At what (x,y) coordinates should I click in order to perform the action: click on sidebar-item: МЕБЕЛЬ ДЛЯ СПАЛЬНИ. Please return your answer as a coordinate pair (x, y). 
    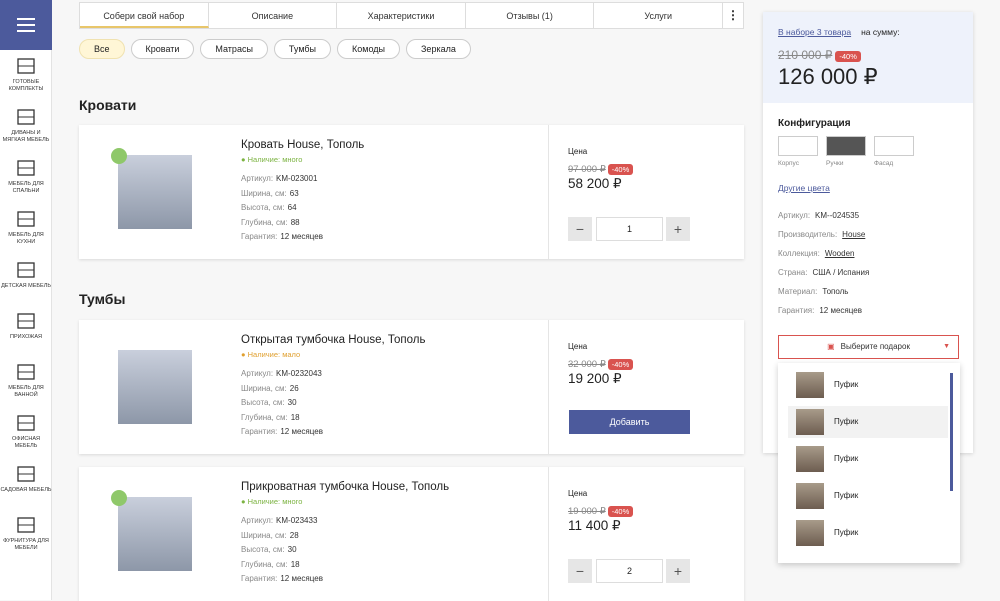
    Looking at the image, I should click on (26, 176).